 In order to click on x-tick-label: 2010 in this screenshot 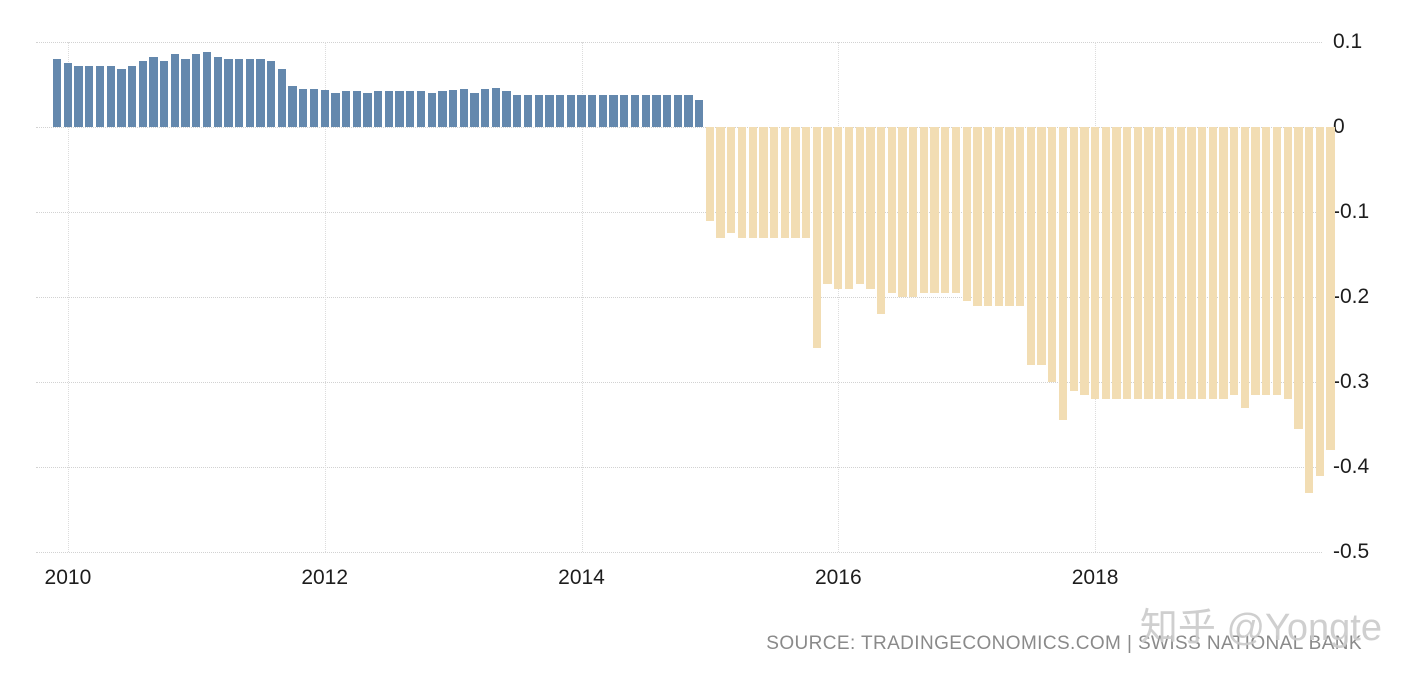, I will do `click(68, 577)`.